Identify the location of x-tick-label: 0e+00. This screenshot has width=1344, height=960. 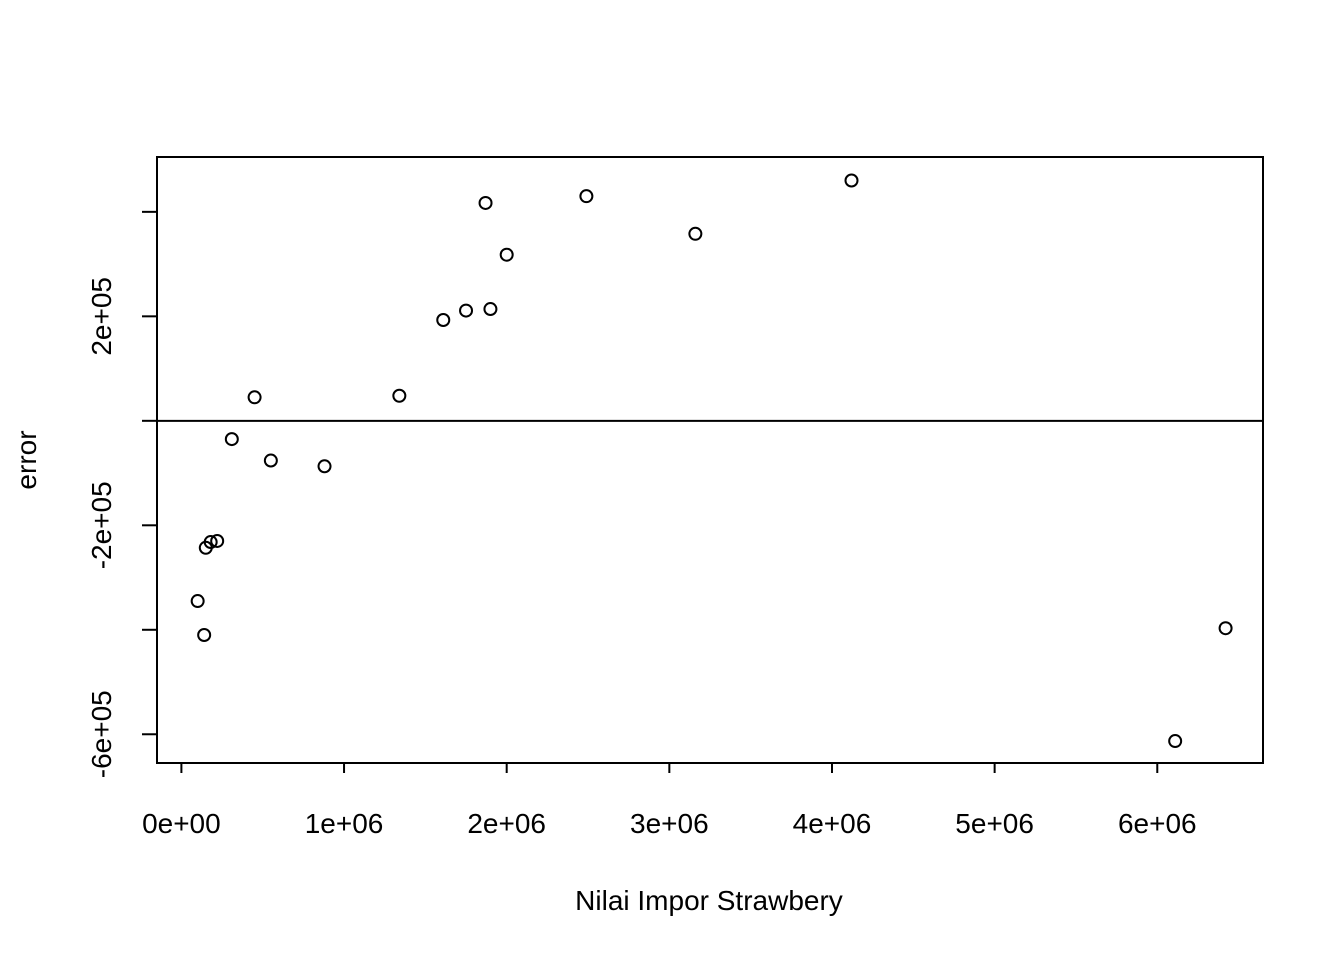
(181, 823).